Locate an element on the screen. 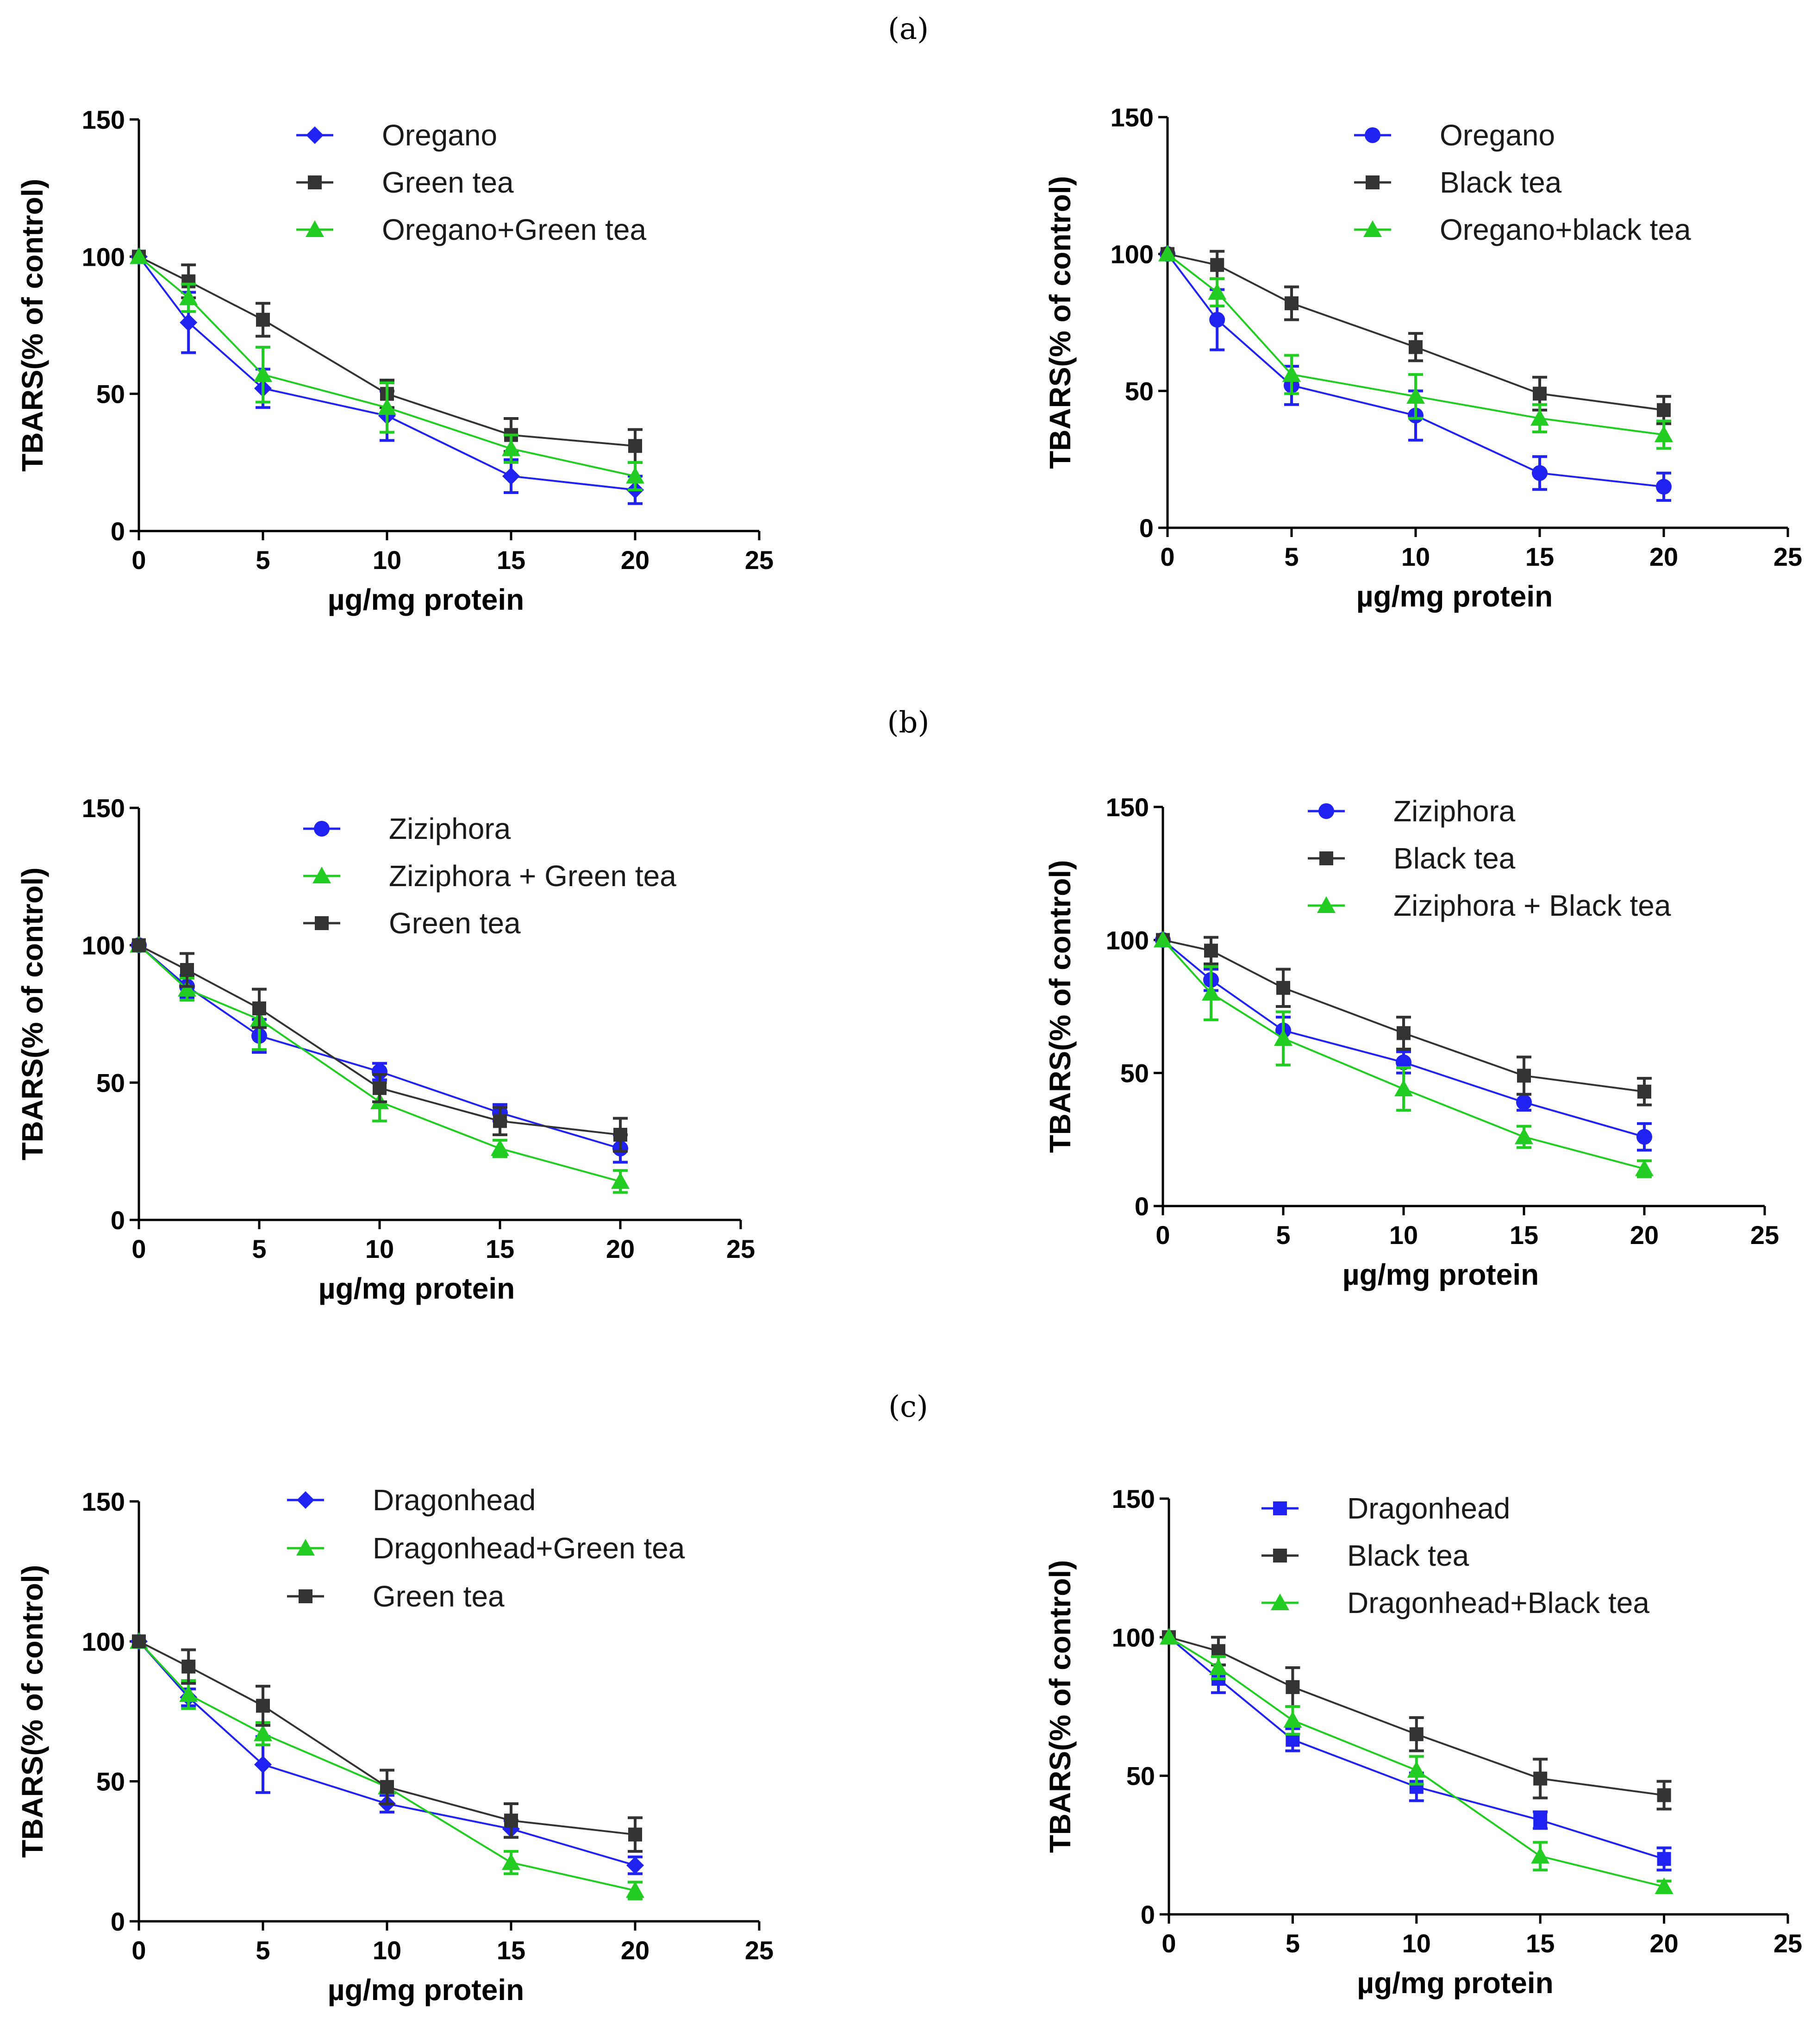 This screenshot has width=1817, height=2044. legend-item: Ziziphora + Black tea is located at coordinates (1489, 905).